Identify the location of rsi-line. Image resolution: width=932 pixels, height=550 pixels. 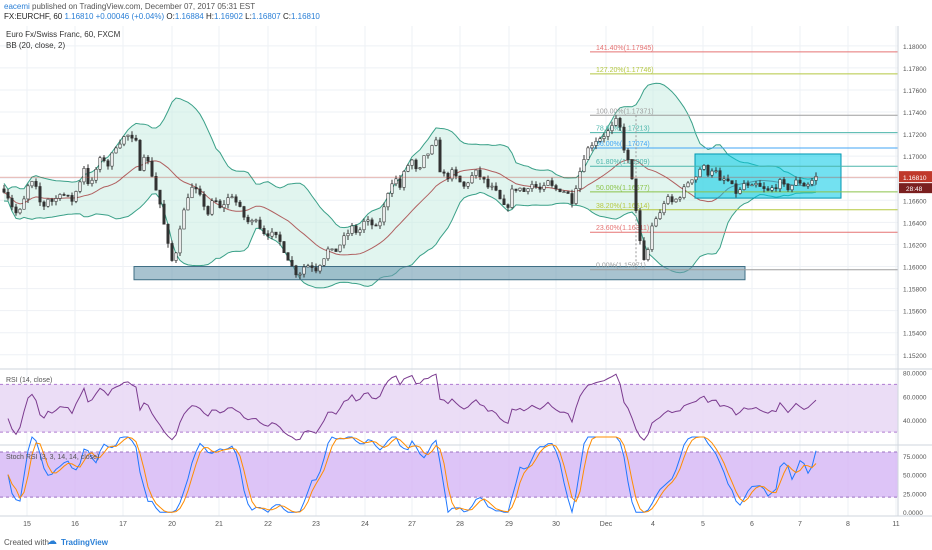
(412, 407).